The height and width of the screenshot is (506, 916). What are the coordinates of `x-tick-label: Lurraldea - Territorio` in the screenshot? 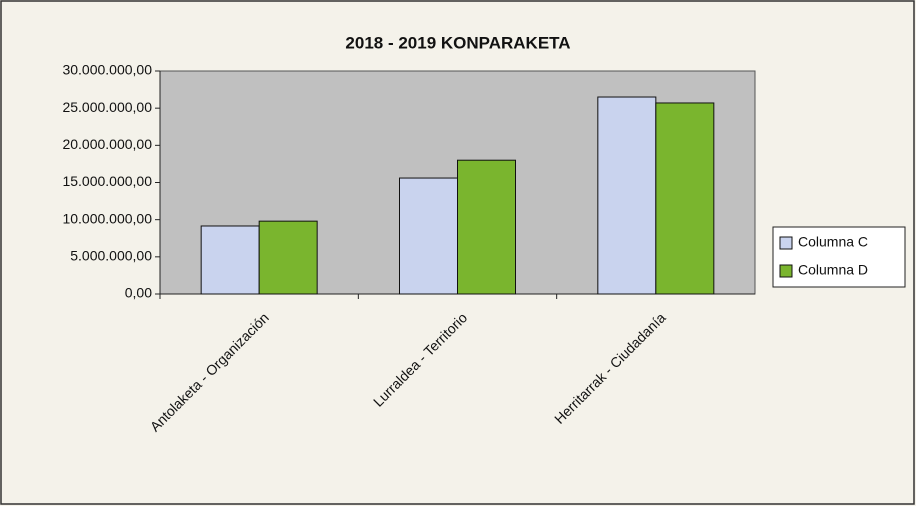 It's located at (420, 359).